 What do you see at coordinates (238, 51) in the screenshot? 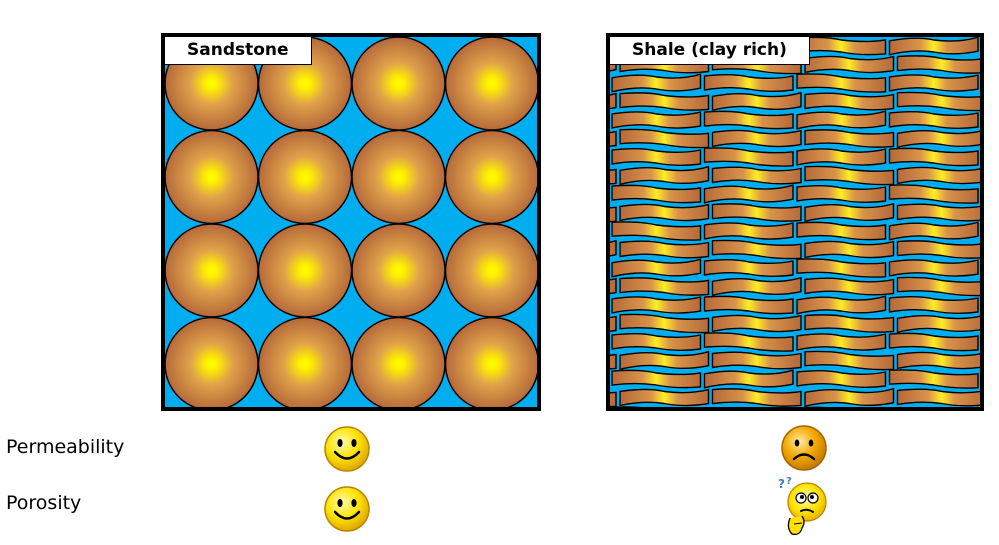
I see `sandstone-title: Sandstone` at bounding box center [238, 51].